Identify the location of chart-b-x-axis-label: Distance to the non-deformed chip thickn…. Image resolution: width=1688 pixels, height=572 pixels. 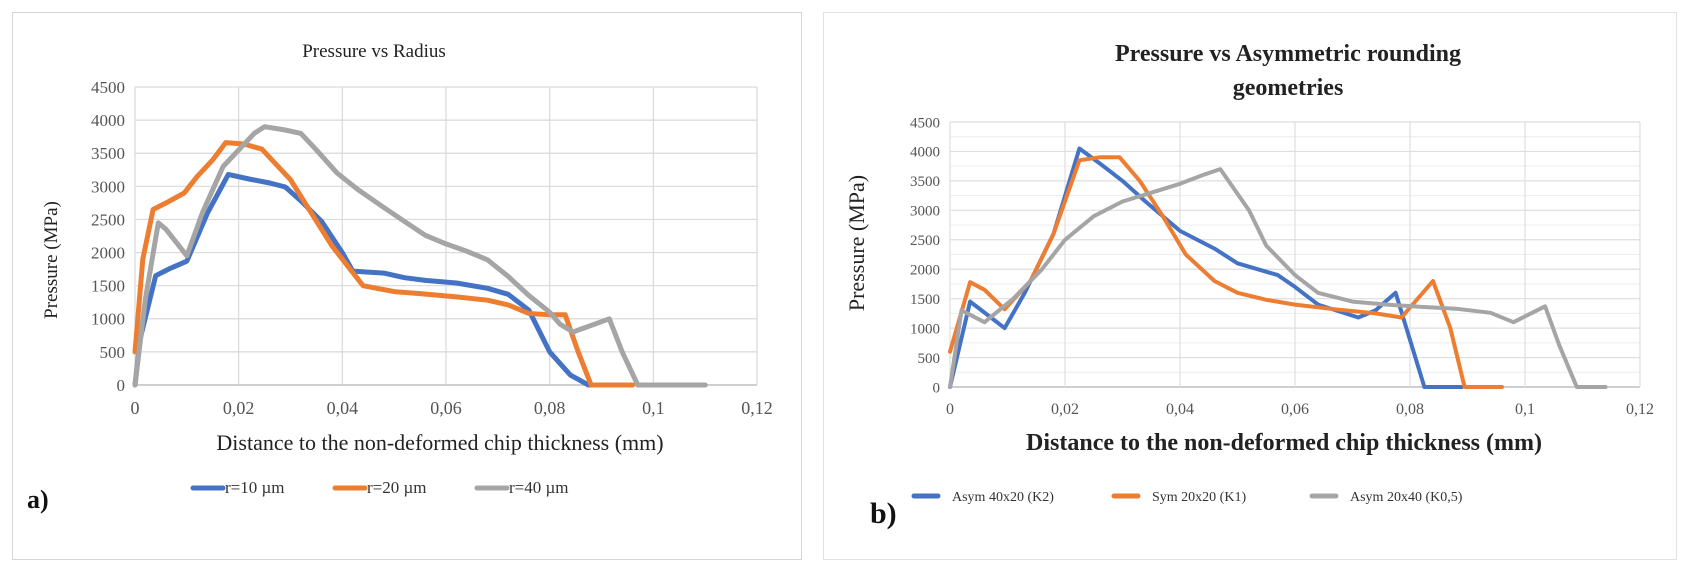
(1284, 443).